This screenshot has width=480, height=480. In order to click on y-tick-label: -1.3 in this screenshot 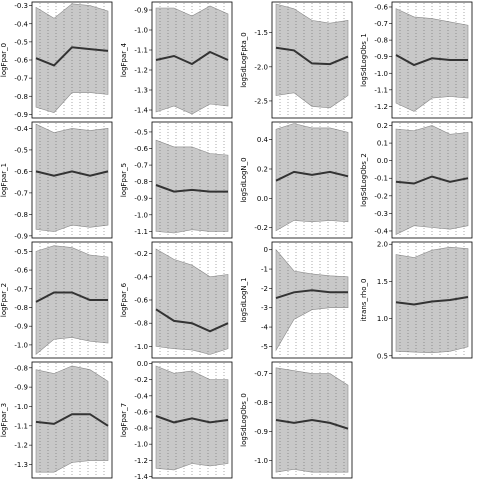, I will do `click(21, 465)`.